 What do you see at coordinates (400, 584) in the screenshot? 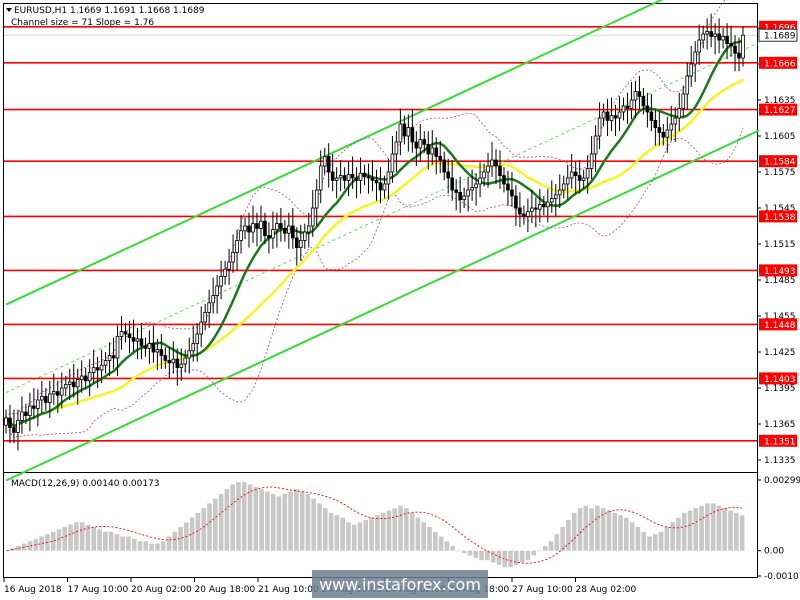
I see `watermark-box` at bounding box center [400, 584].